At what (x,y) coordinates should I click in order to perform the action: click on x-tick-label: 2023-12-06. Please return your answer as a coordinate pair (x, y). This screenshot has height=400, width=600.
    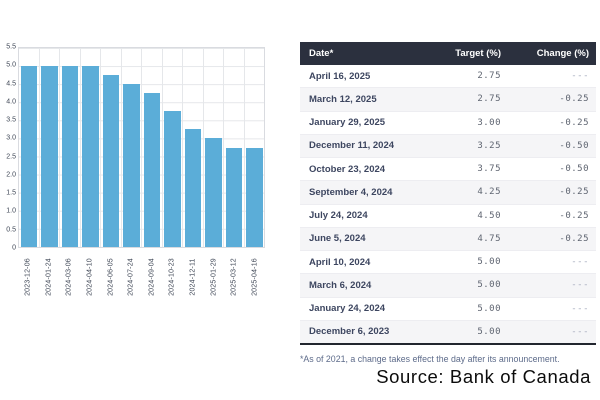
    Looking at the image, I should click on (28, 277).